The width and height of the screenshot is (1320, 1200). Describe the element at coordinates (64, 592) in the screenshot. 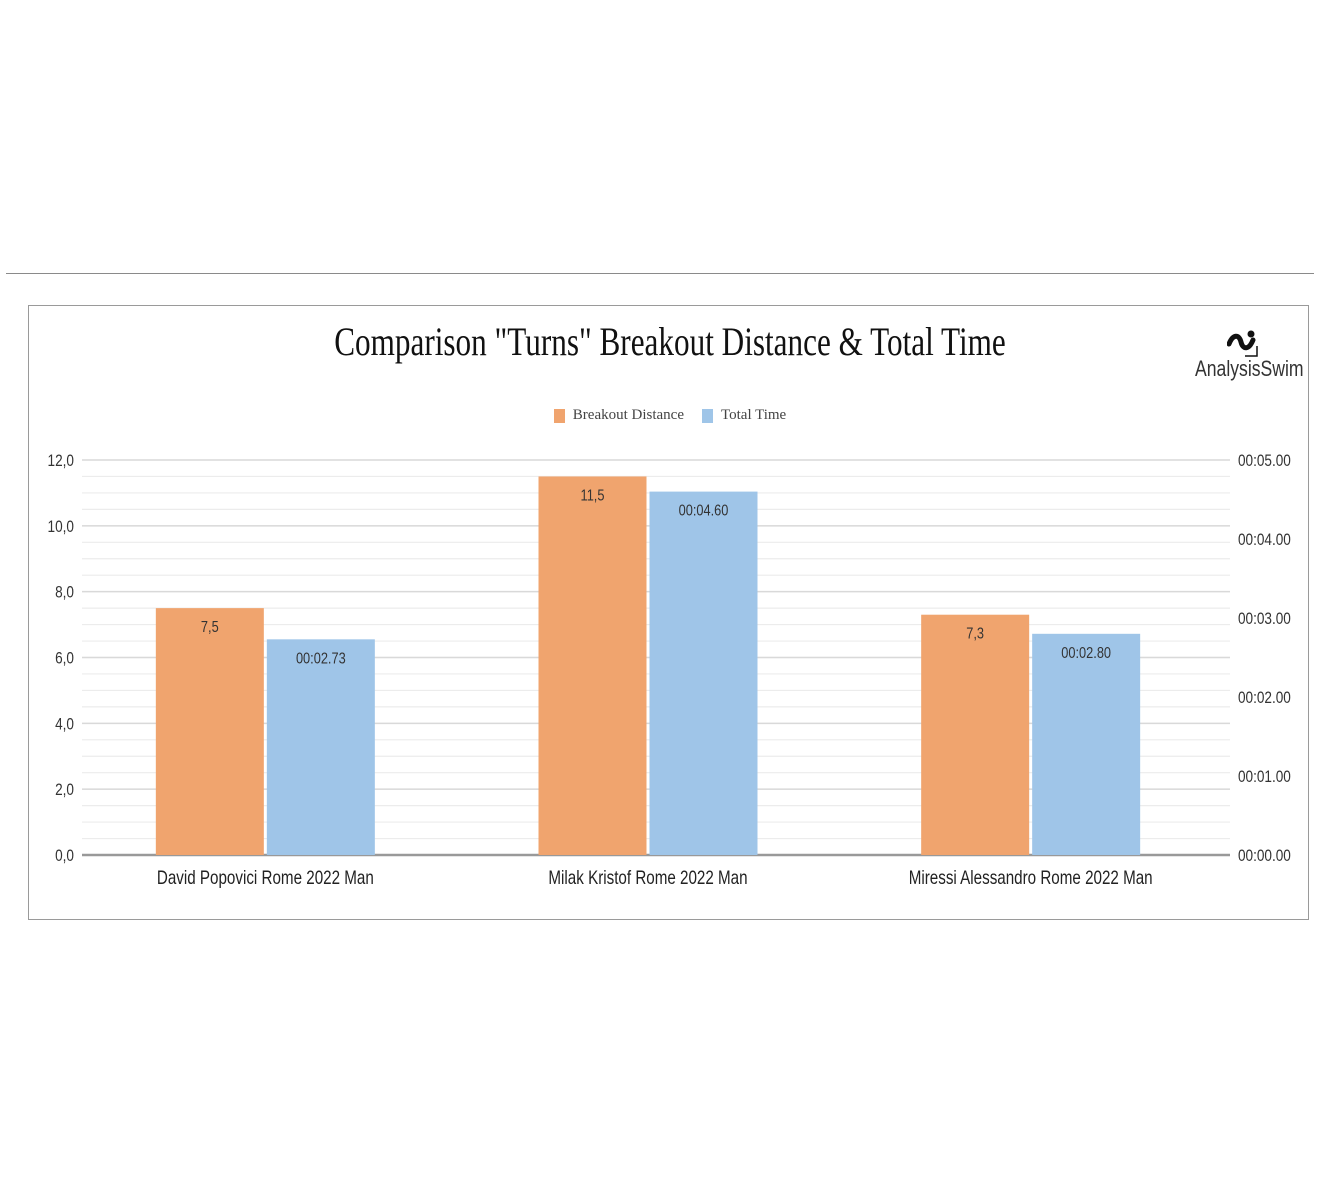

I see `y-left-tick-label: 8,0` at that location.